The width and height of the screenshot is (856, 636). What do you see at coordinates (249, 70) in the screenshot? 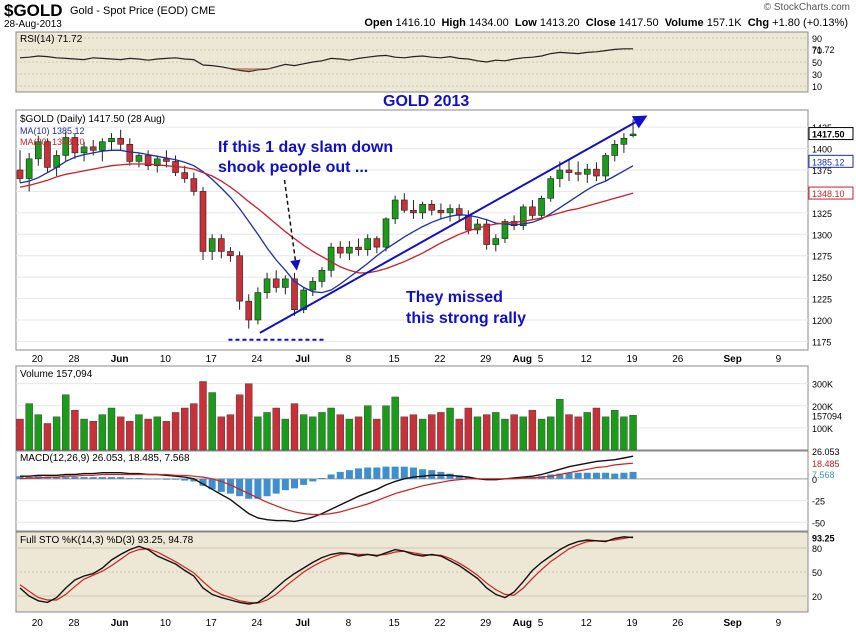
I see `rsi-oversold-fill` at bounding box center [249, 70].